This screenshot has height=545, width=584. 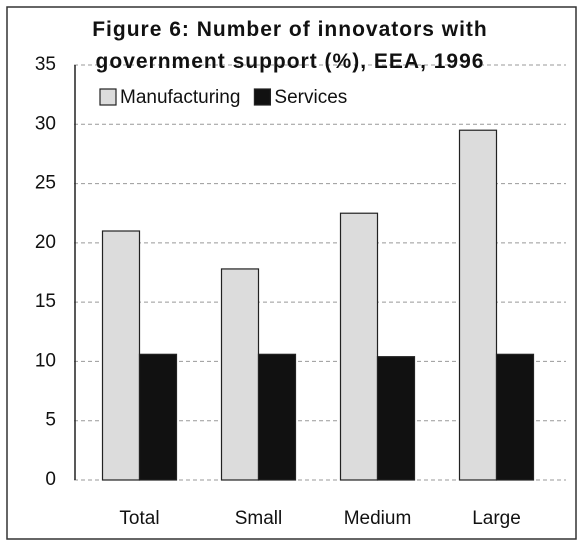 I want to click on y-tick-label: 5, so click(x=50, y=420).